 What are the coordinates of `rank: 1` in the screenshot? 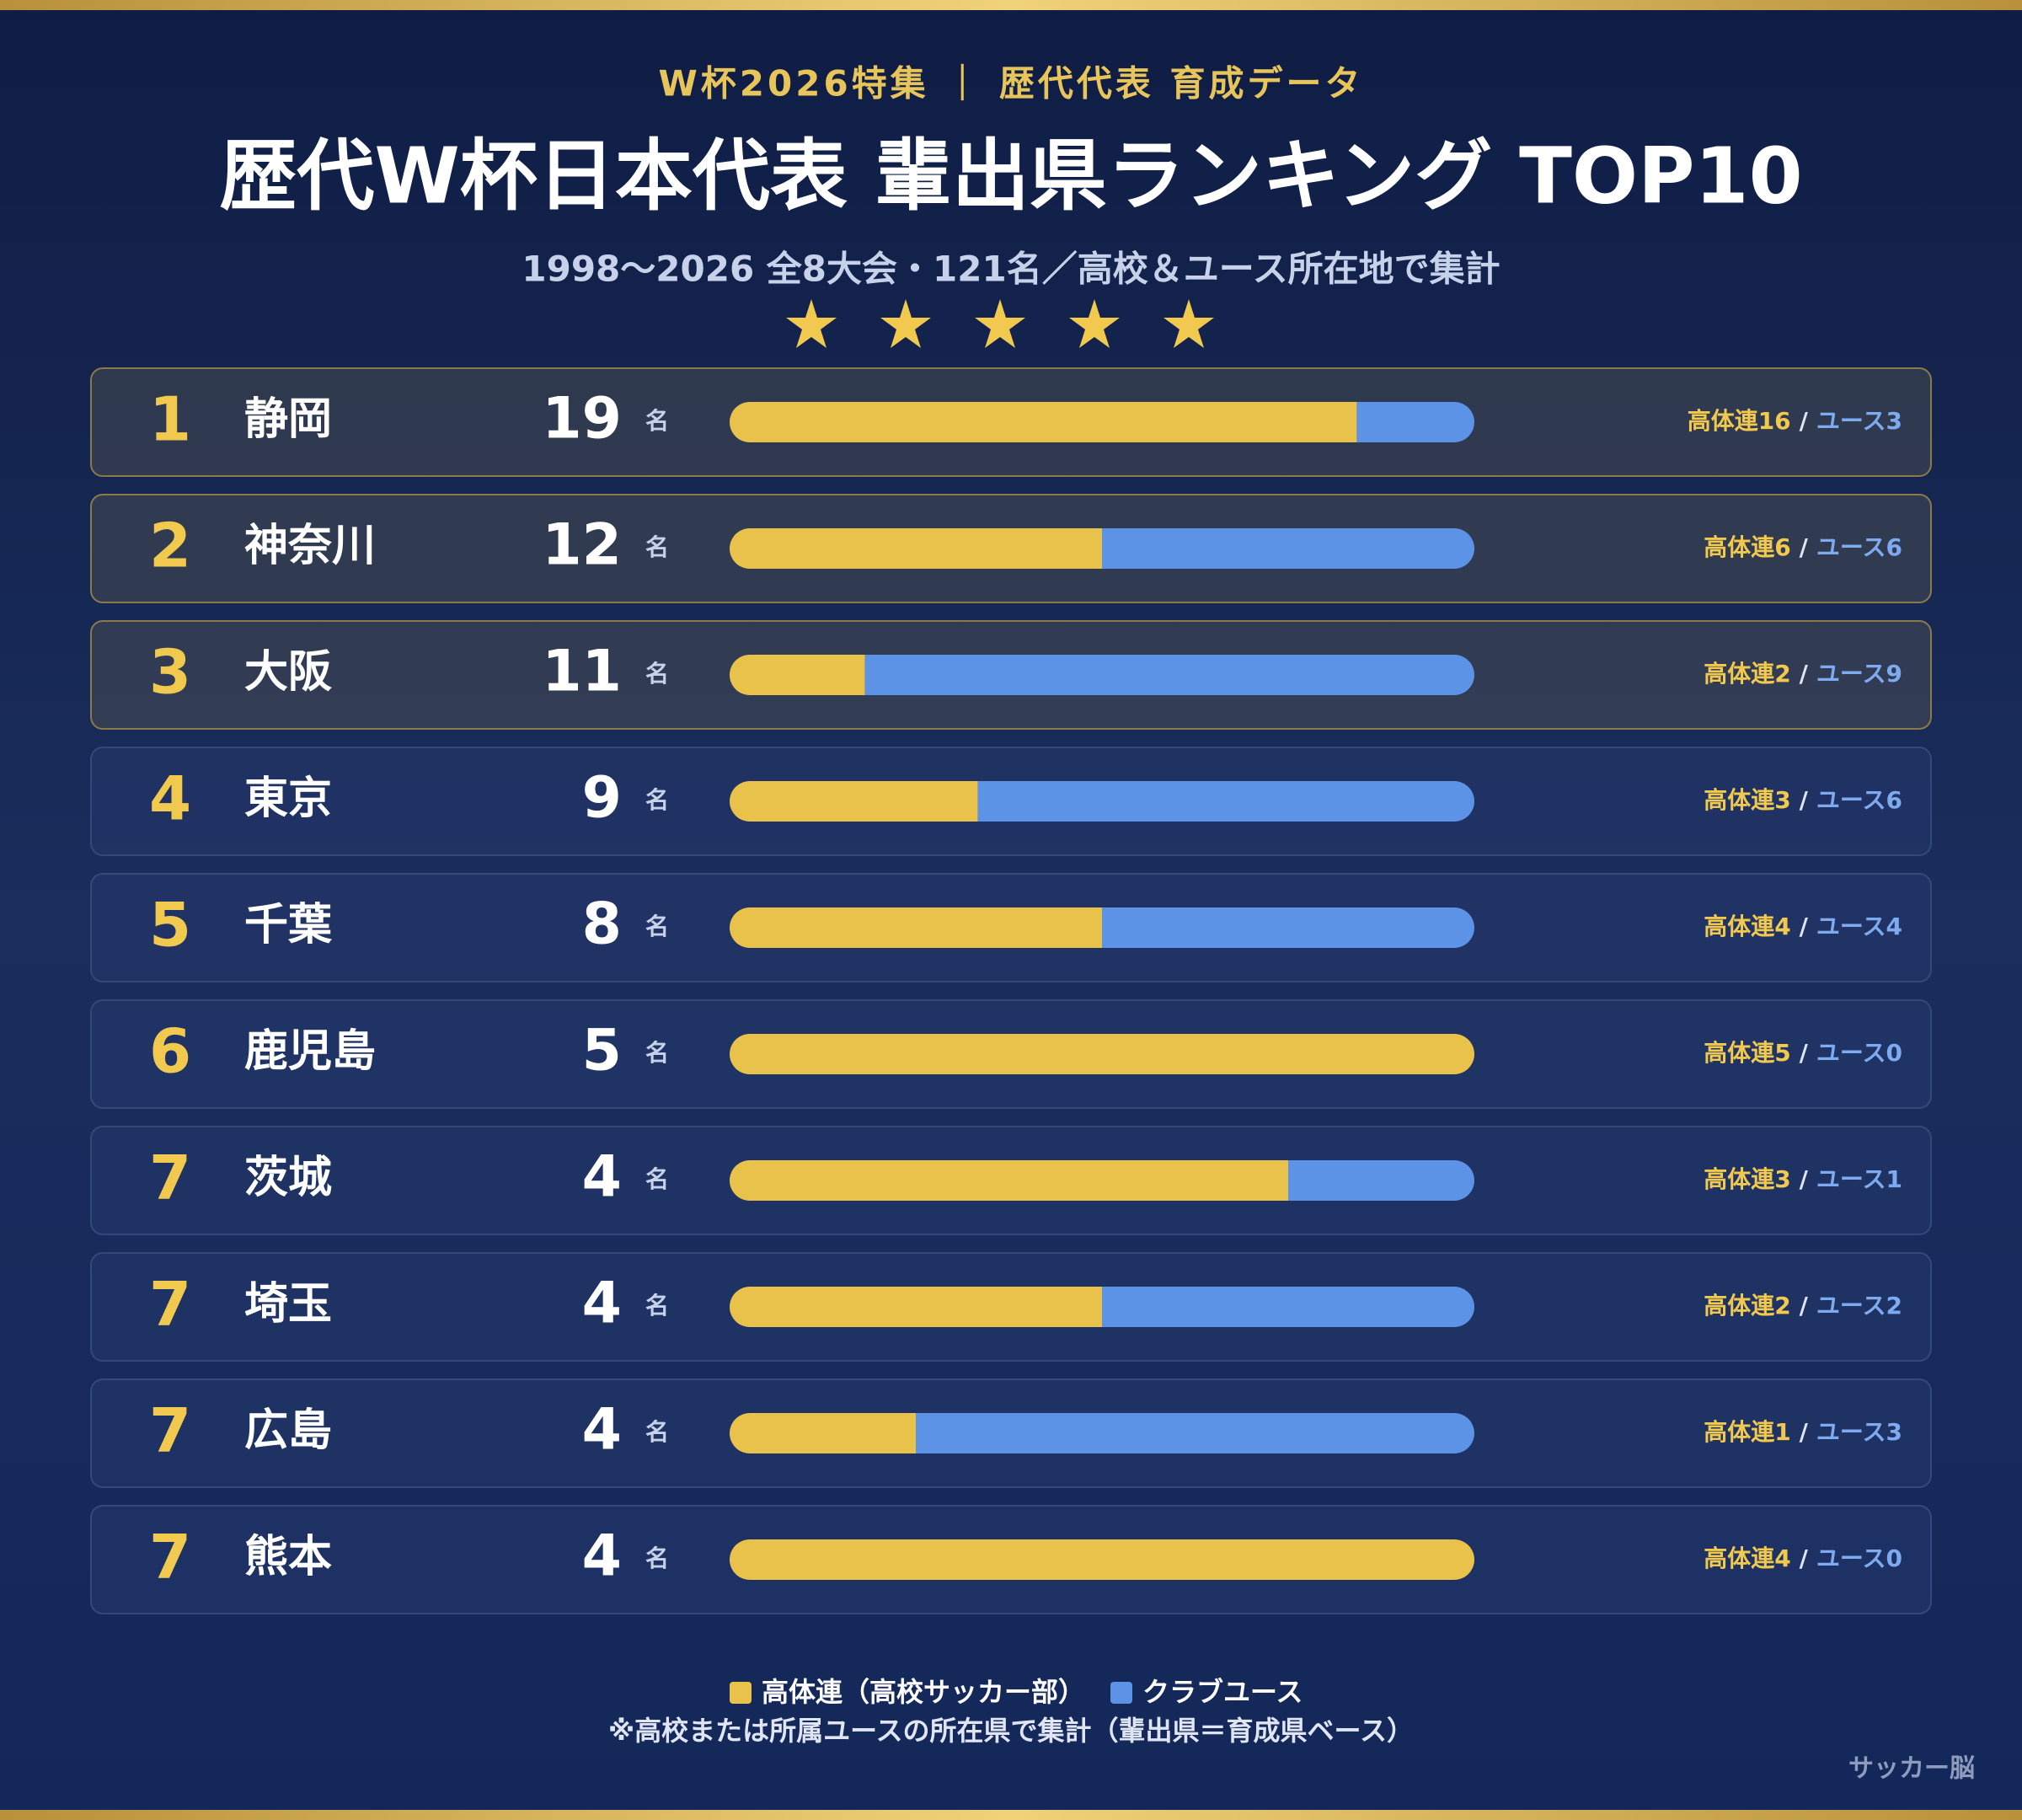 It's located at (170, 419).